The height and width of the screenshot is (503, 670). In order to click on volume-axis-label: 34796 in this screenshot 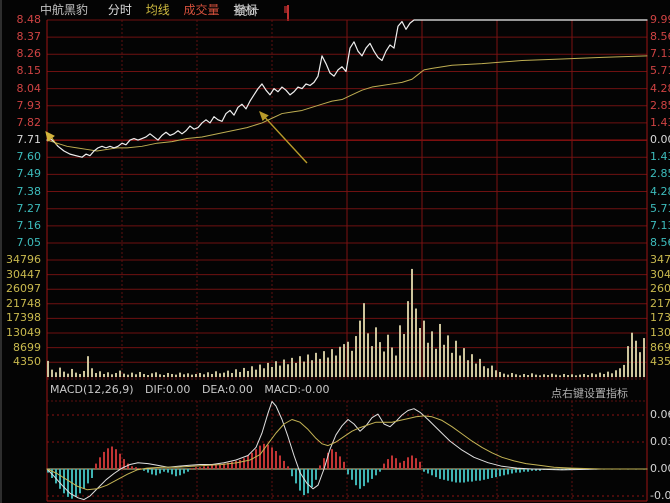, I will do `click(23, 259)`.